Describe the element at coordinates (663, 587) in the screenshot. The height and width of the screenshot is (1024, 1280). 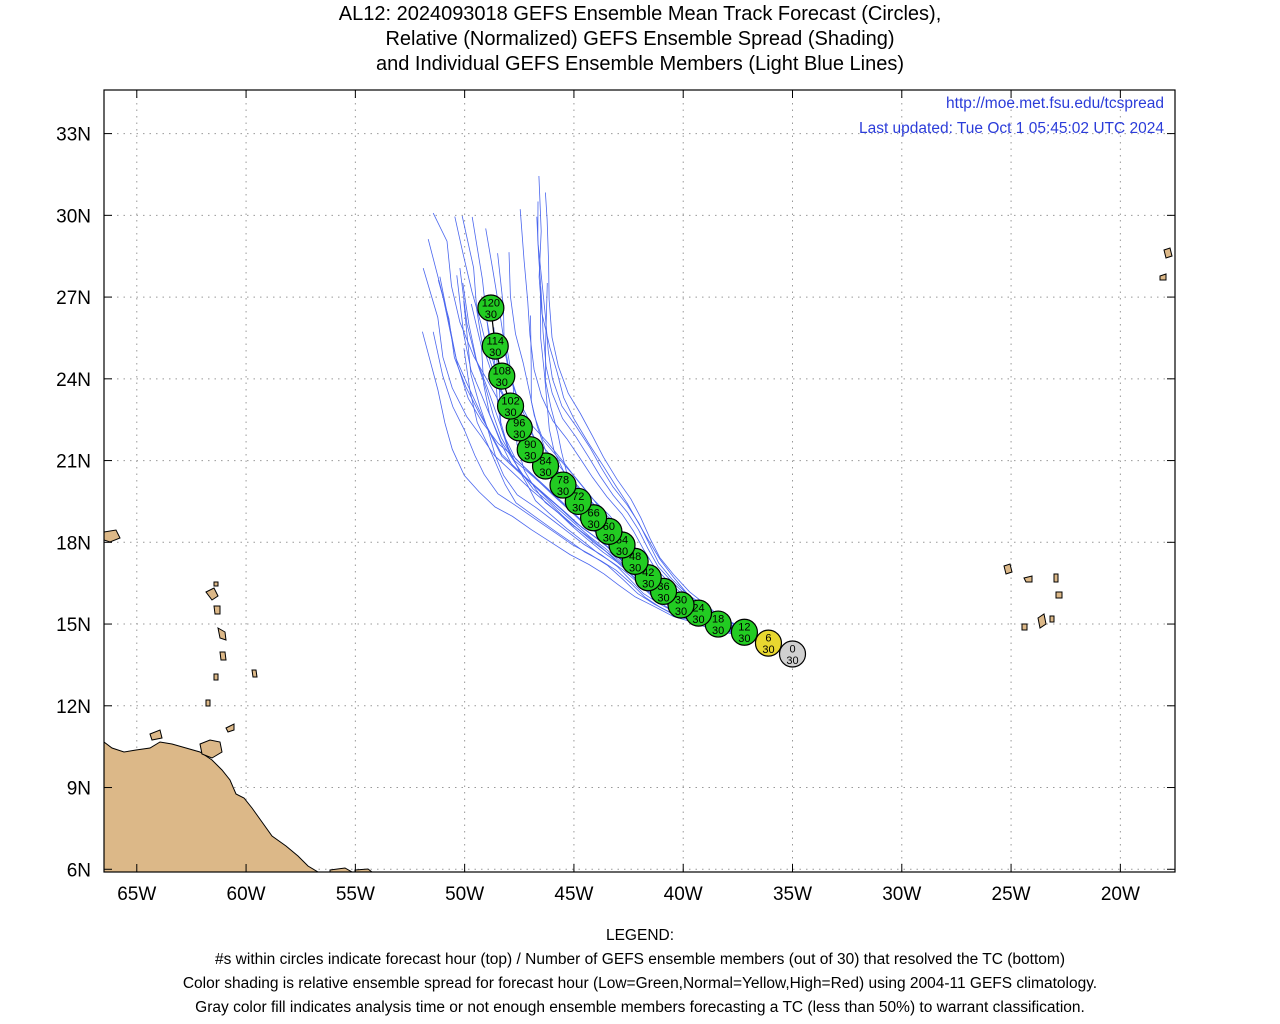
I see `forecast-hour-label: 36` at that location.